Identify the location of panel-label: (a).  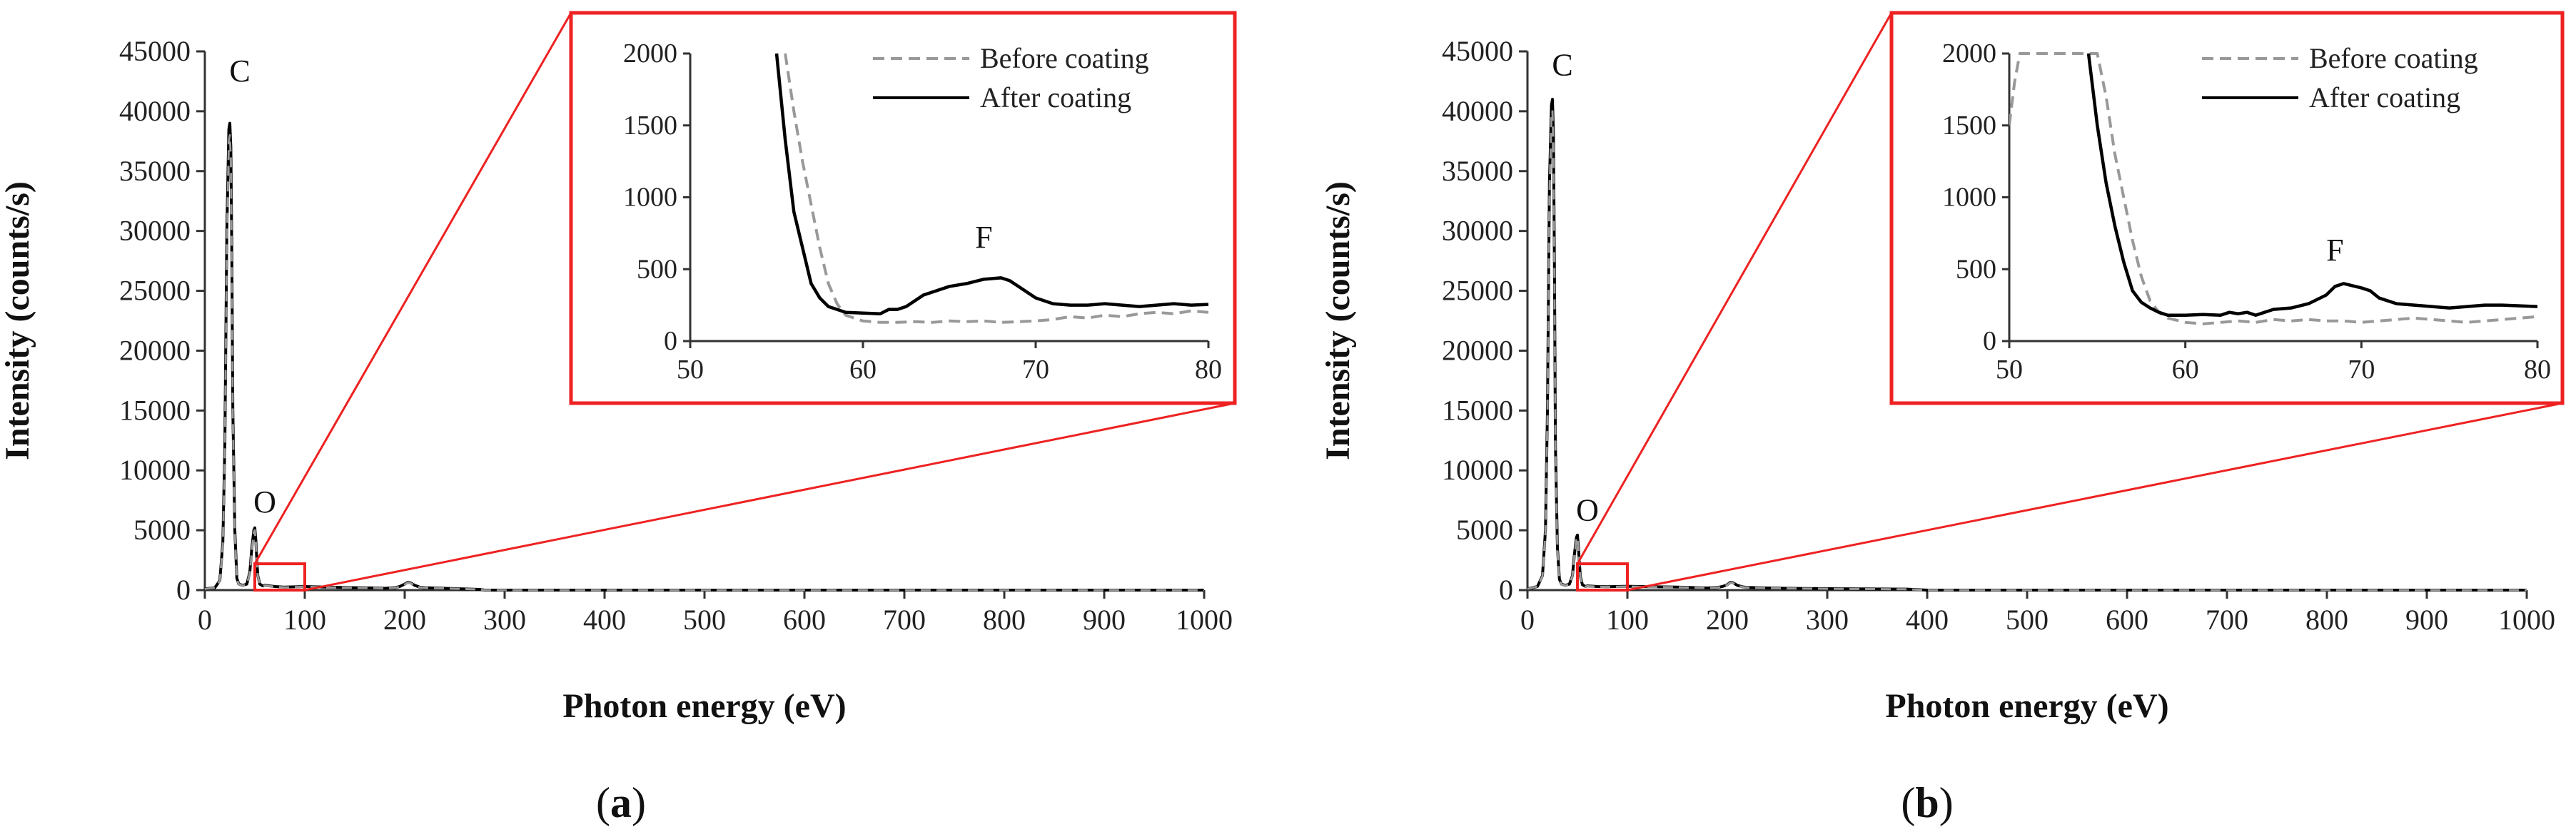
(621, 802).